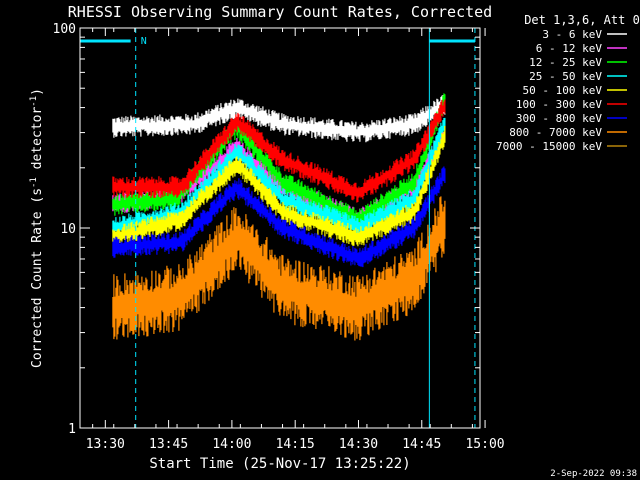  I want to click on y-tick-label-0: 1, so click(72, 429).